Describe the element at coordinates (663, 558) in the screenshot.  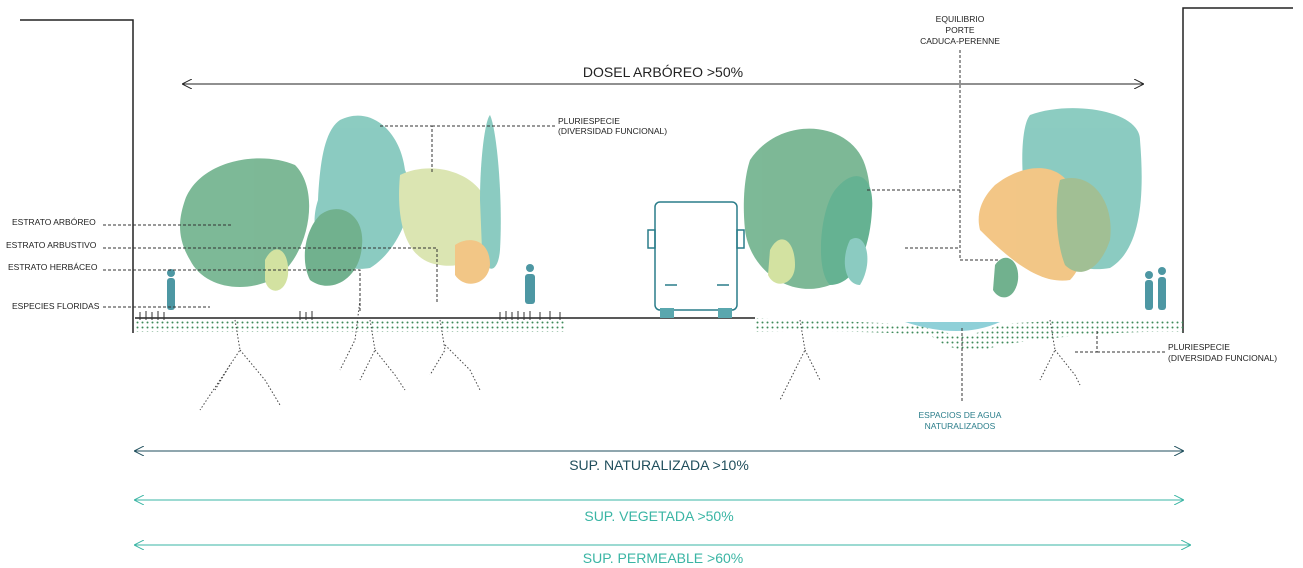
I see `surface-label: SUP. PERMEABLE >60%` at that location.